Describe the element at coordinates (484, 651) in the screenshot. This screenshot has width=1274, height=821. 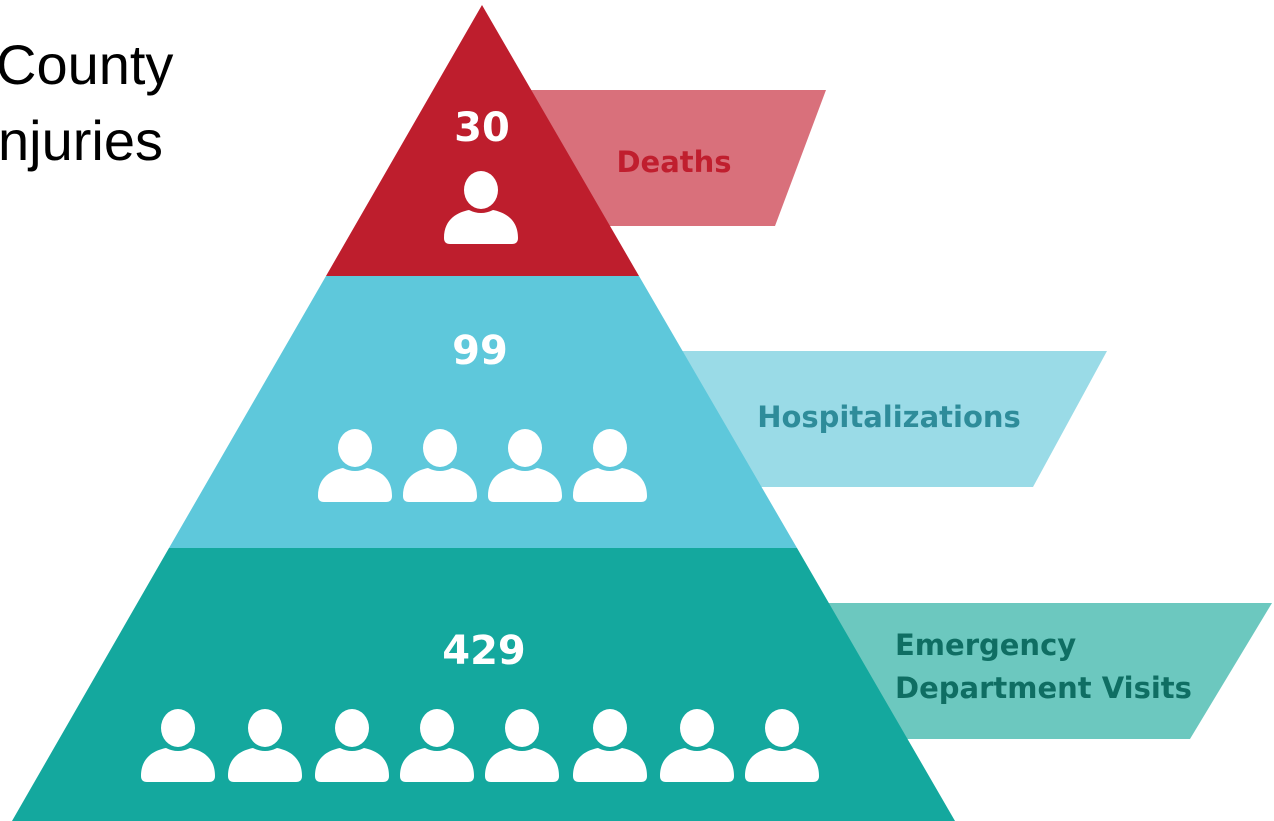
I see `count: 429` at that location.